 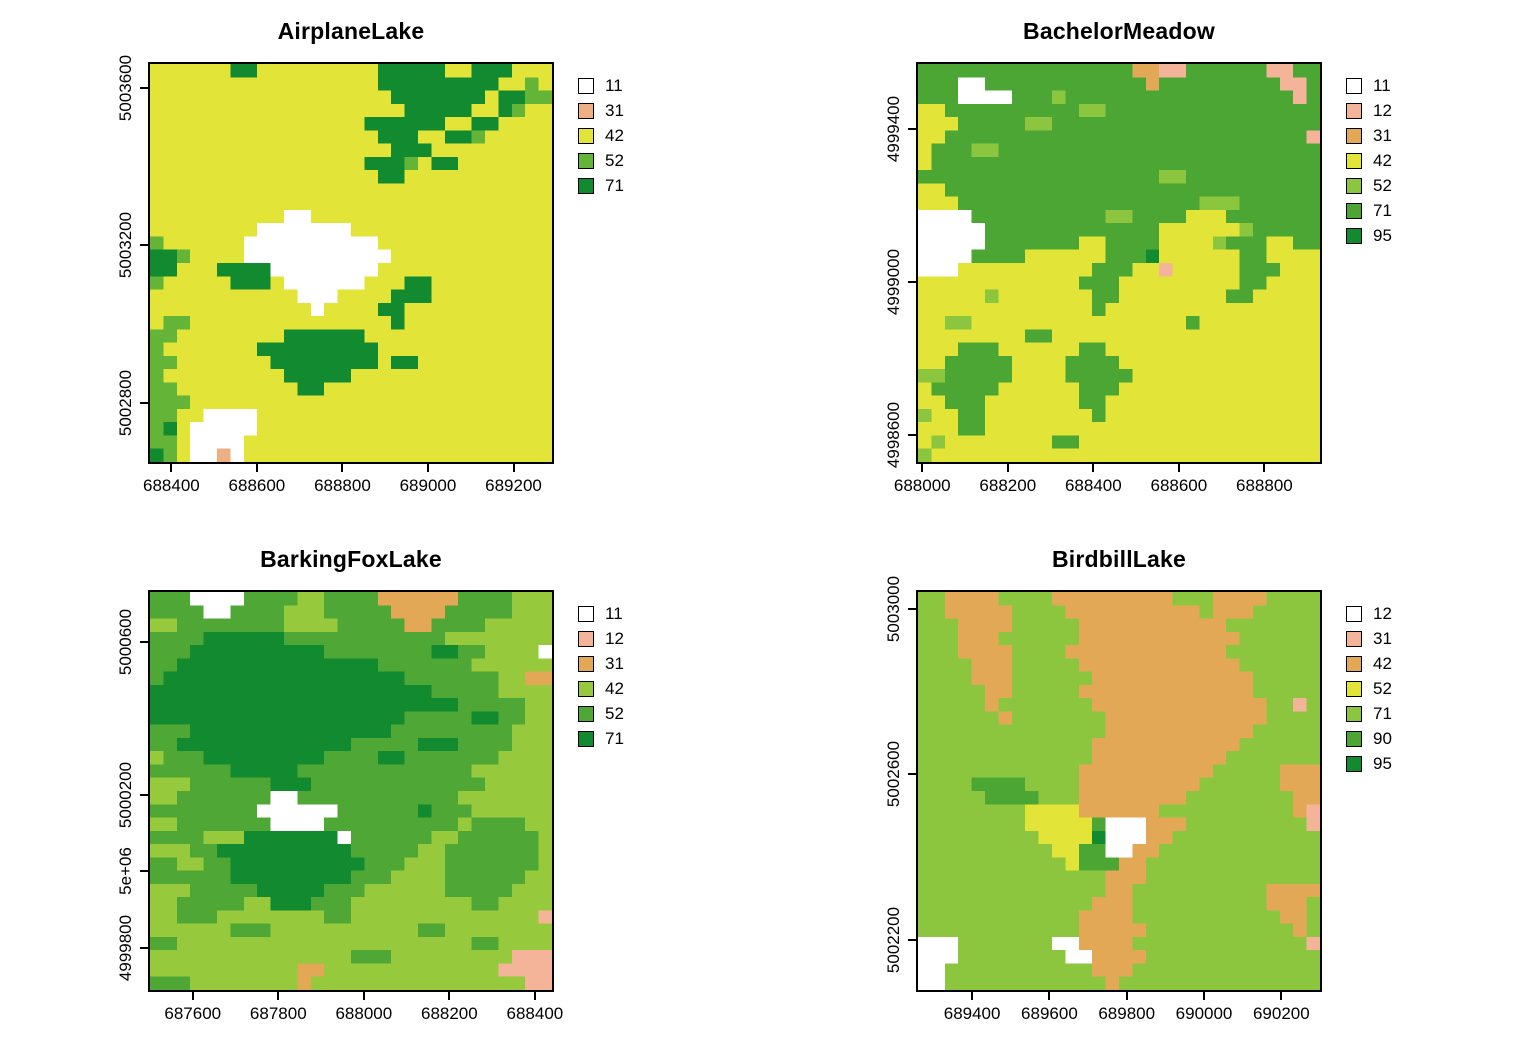 I want to click on legend: 11 12 31 42 52 71, so click(x=601, y=680).